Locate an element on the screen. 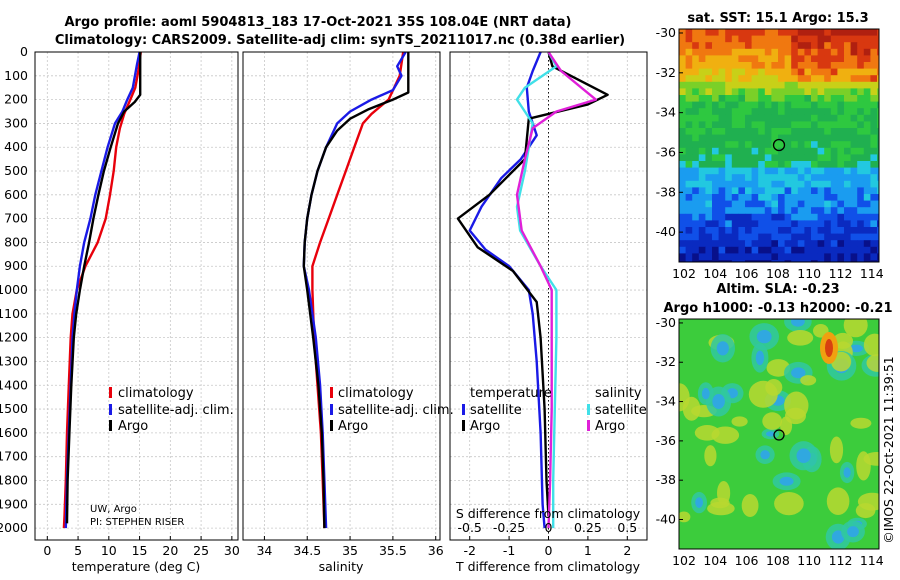 Image resolution: width=900 pixels, height=580 pixels. sst-argo-location-marker is located at coordinates (779, 145).